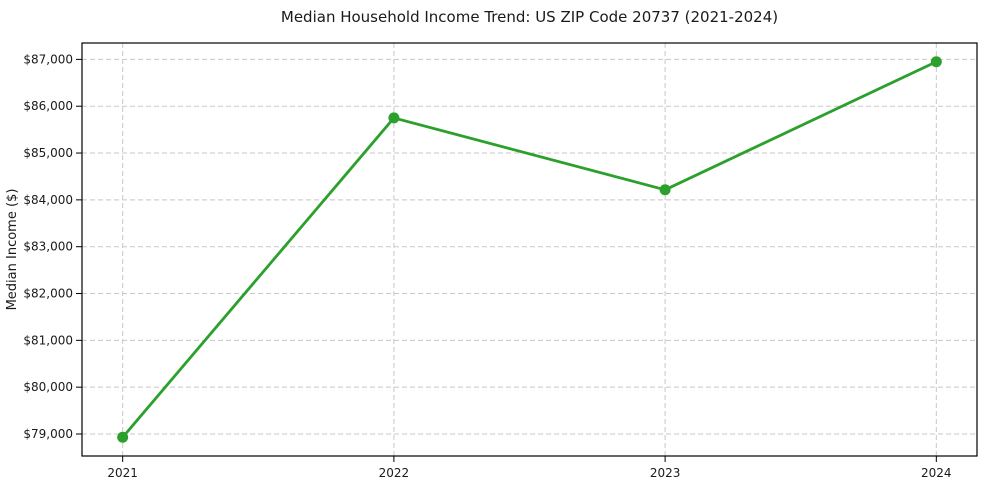 This screenshot has height=490, width=989. I want to click on y-tick-label: $79,000, so click(48, 434).